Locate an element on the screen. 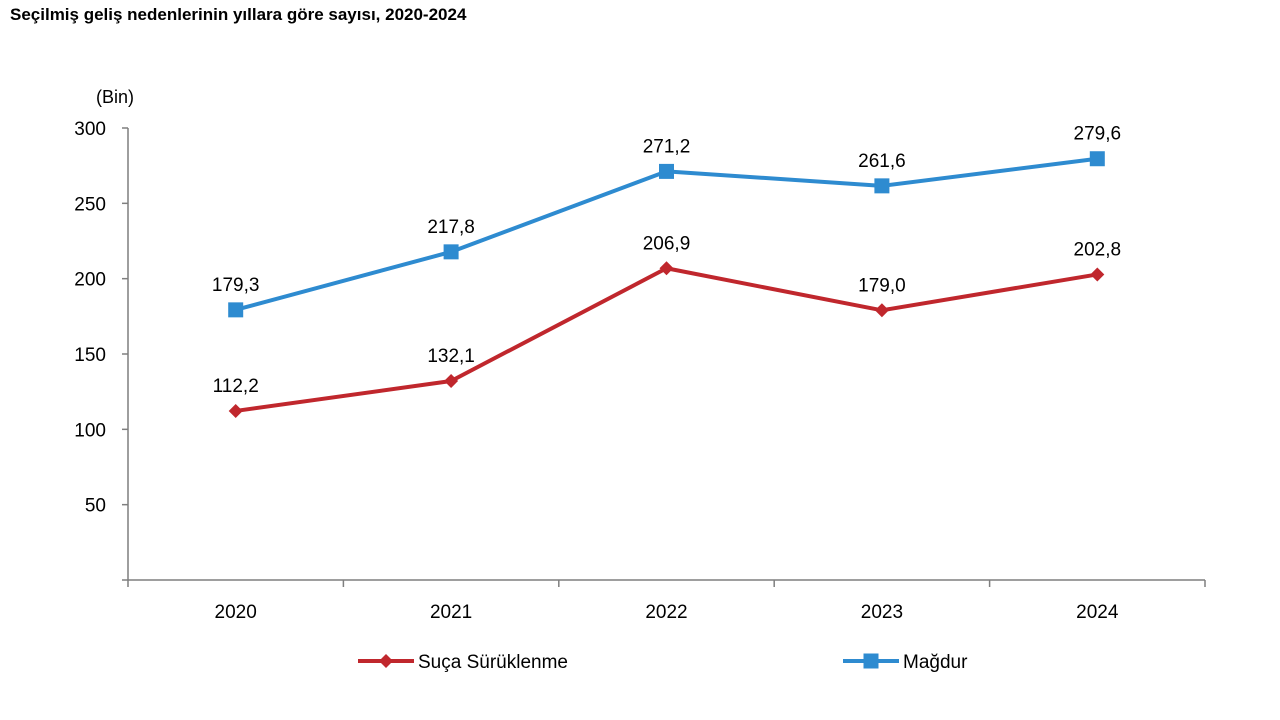  chart-legend: Suça Sürüklenme Mağdur is located at coordinates (663, 662).